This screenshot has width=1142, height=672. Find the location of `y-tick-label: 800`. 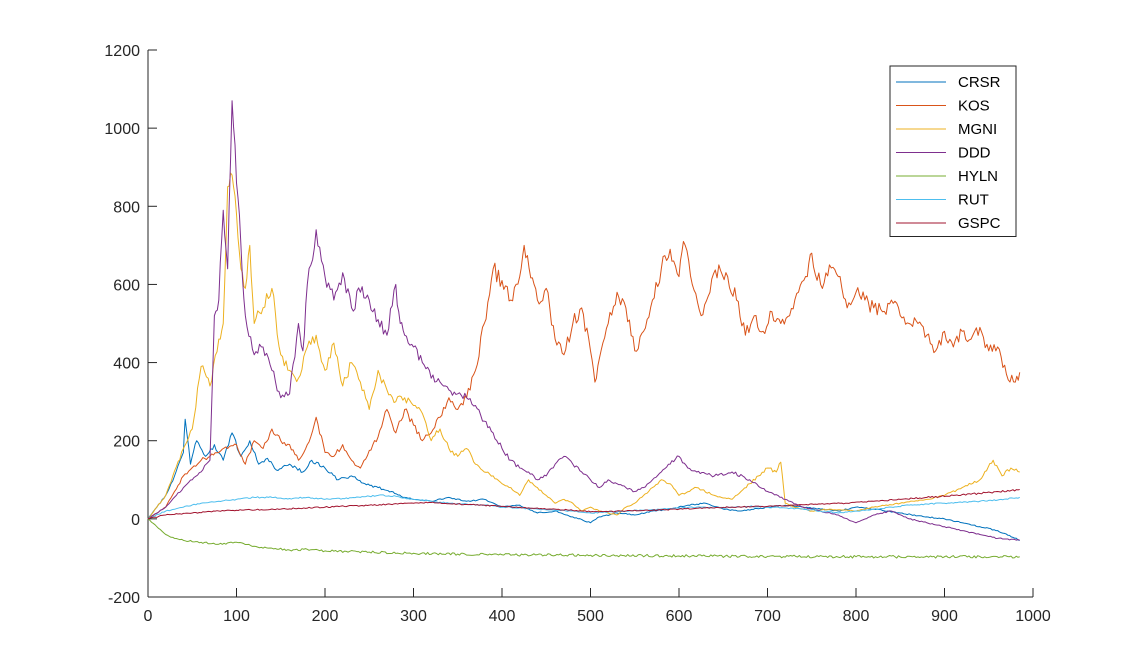

y-tick-label: 800 is located at coordinates (126, 207).